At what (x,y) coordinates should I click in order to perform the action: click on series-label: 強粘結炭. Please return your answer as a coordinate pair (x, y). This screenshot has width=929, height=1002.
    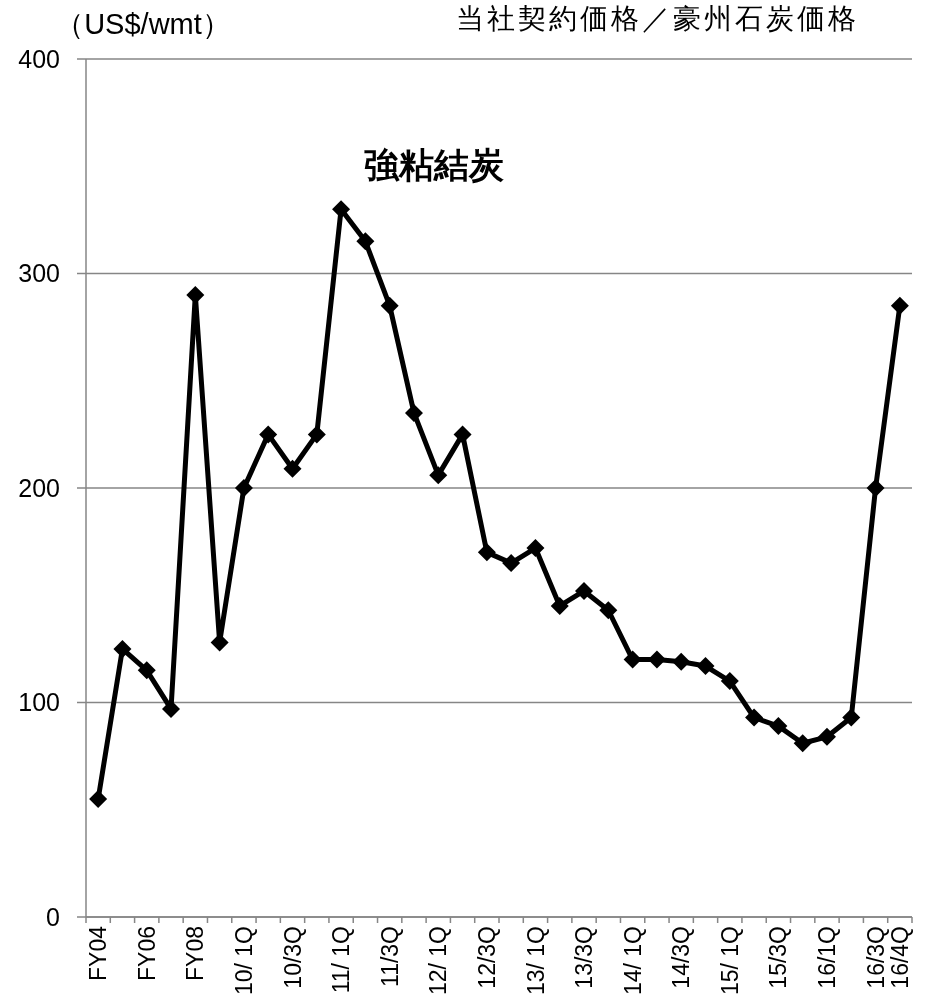
    Looking at the image, I should click on (434, 164).